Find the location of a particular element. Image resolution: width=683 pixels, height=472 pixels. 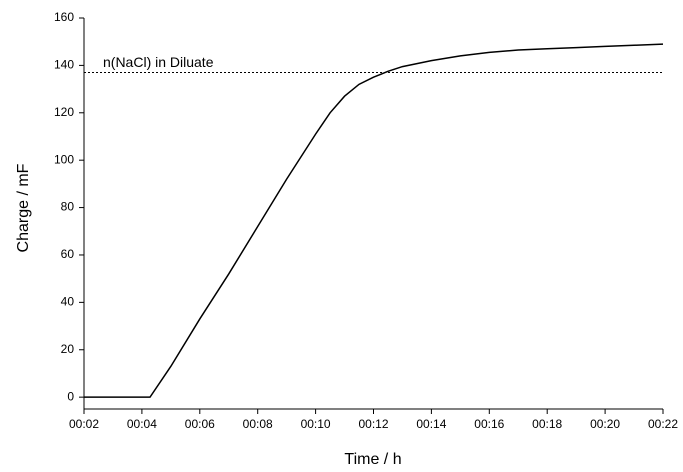

y-tick-label: 40 is located at coordinates (68, 302).